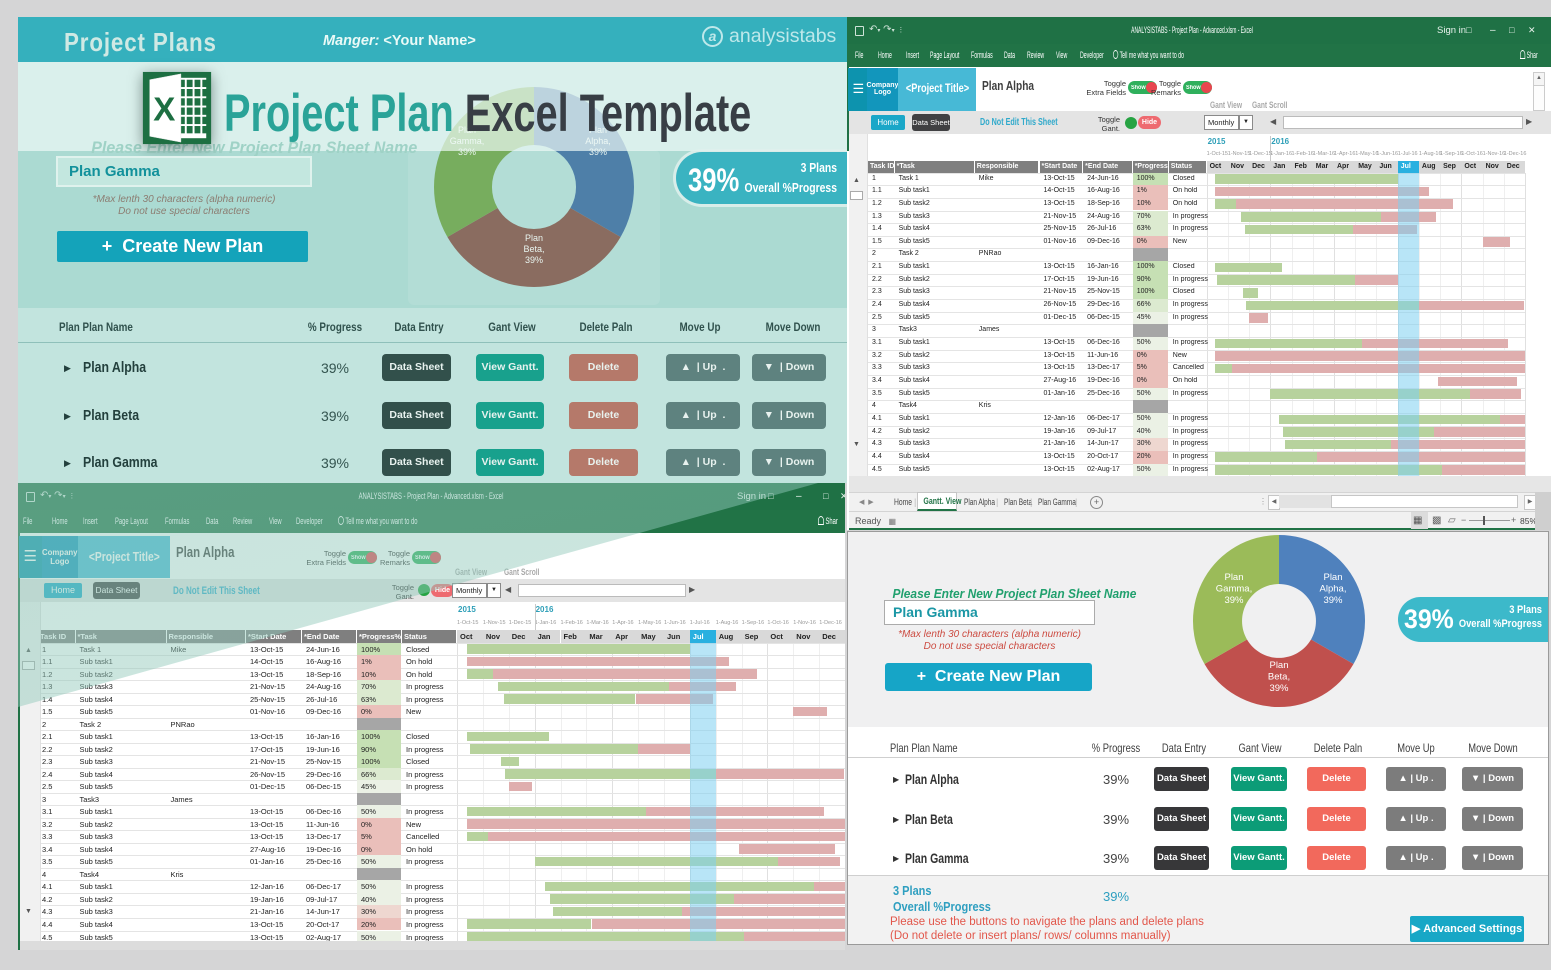  Describe the element at coordinates (1333, 589) in the screenshot. I see `svg-text: Alpha,` at that location.